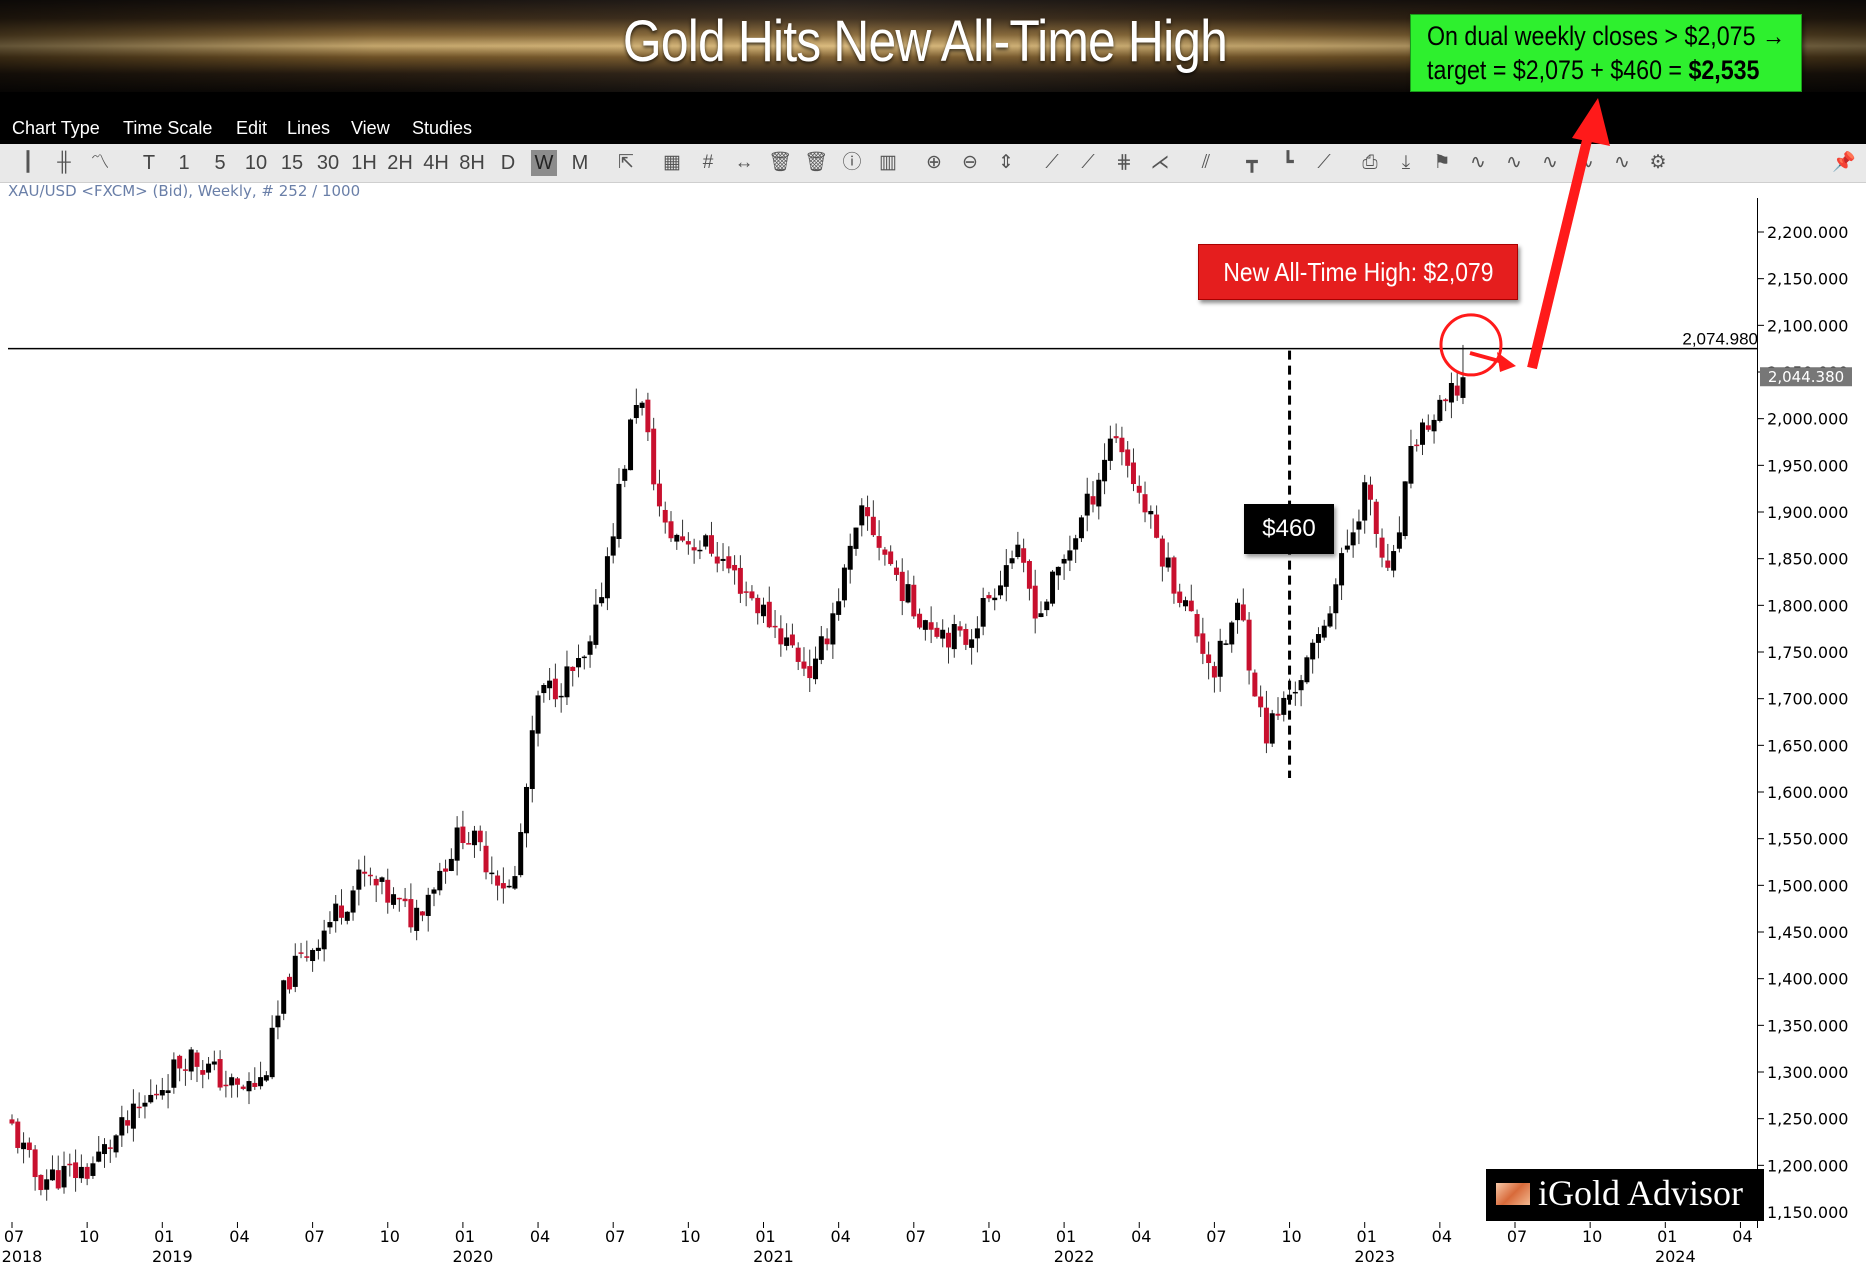  Describe the element at coordinates (816, 162) in the screenshot. I see `delete-all-icon: 🗑` at that location.